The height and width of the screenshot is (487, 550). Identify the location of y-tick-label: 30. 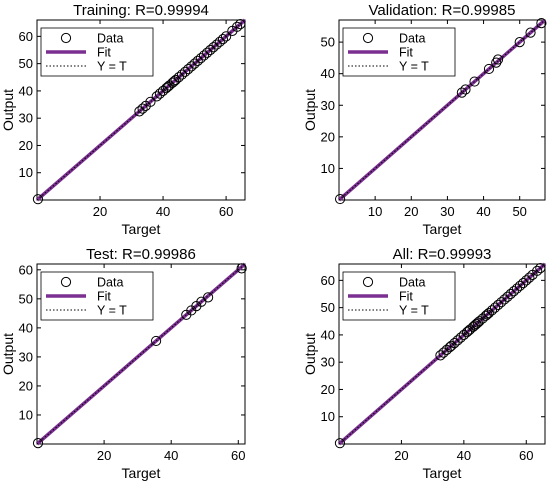
(328, 362).